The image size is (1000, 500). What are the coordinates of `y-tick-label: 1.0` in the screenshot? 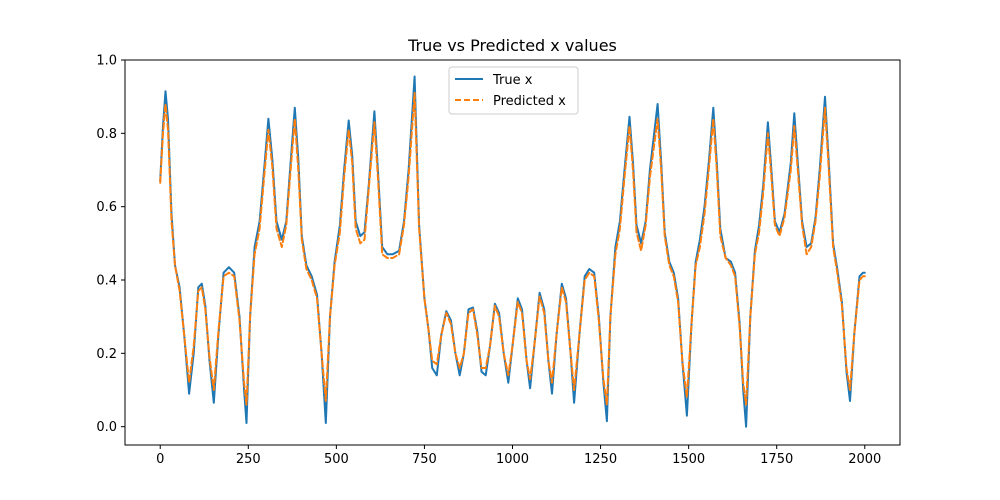 It's located at (106, 61).